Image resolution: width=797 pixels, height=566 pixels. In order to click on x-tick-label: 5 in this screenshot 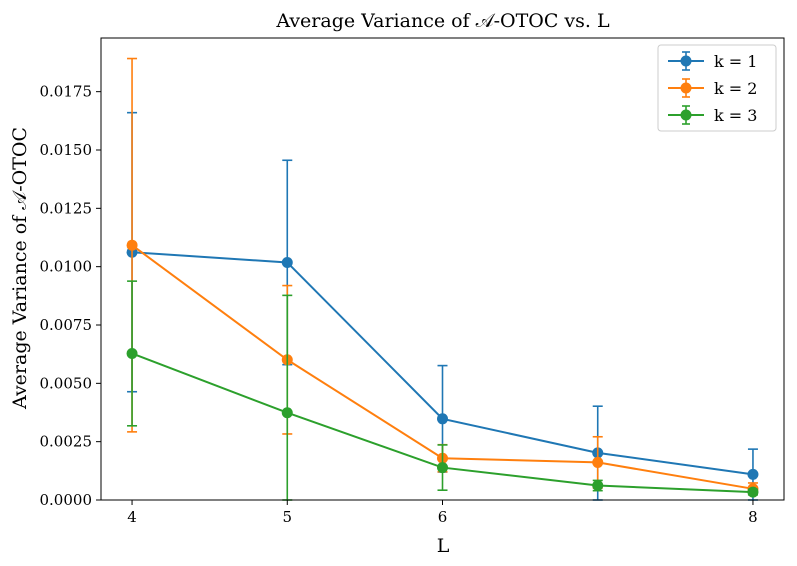, I will do `click(287, 517)`.